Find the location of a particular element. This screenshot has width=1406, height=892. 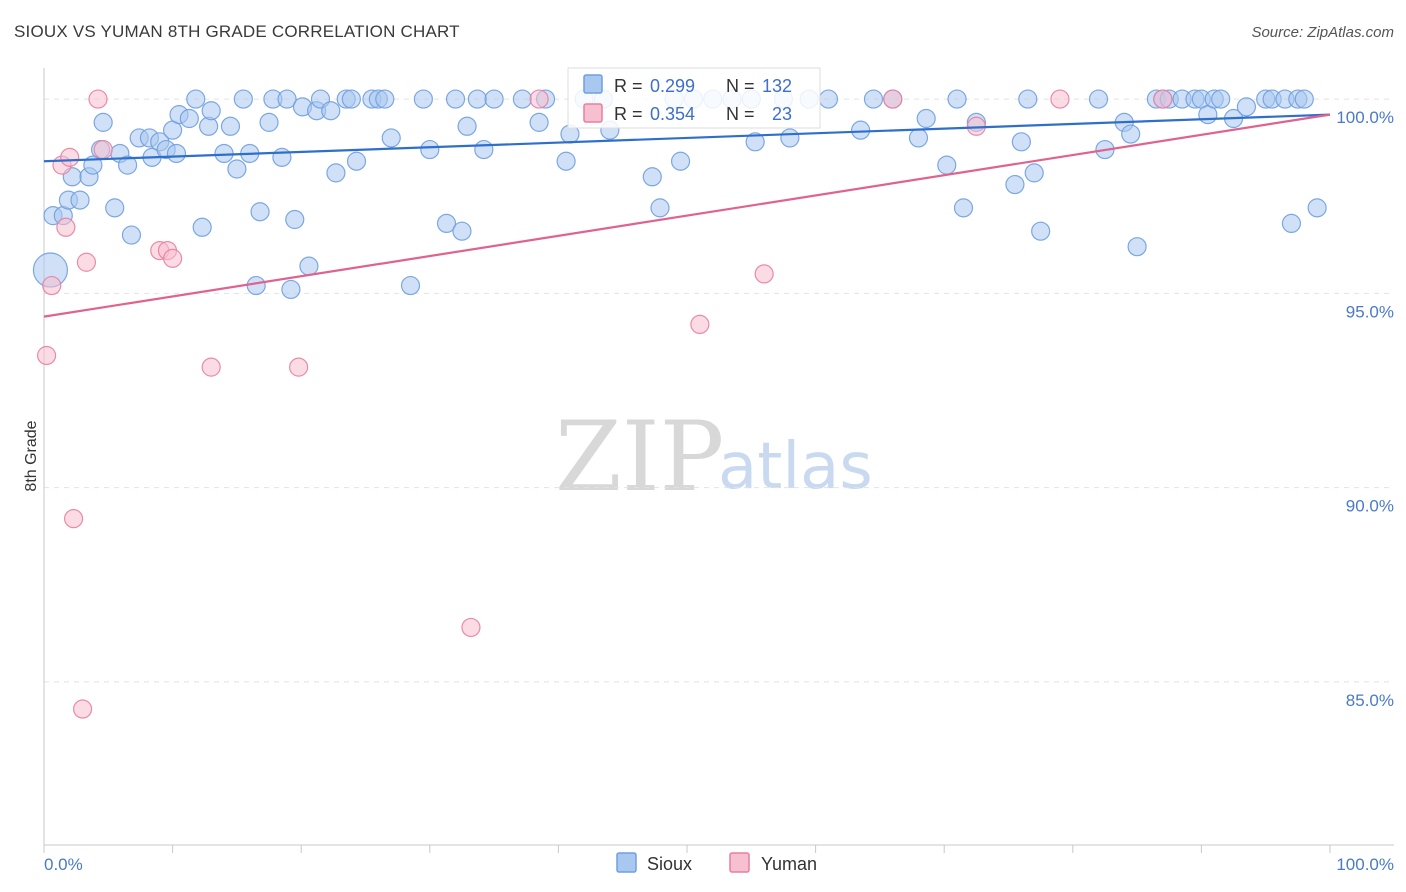

bottom-legend-swatch-yuman is located at coordinates (739, 862).